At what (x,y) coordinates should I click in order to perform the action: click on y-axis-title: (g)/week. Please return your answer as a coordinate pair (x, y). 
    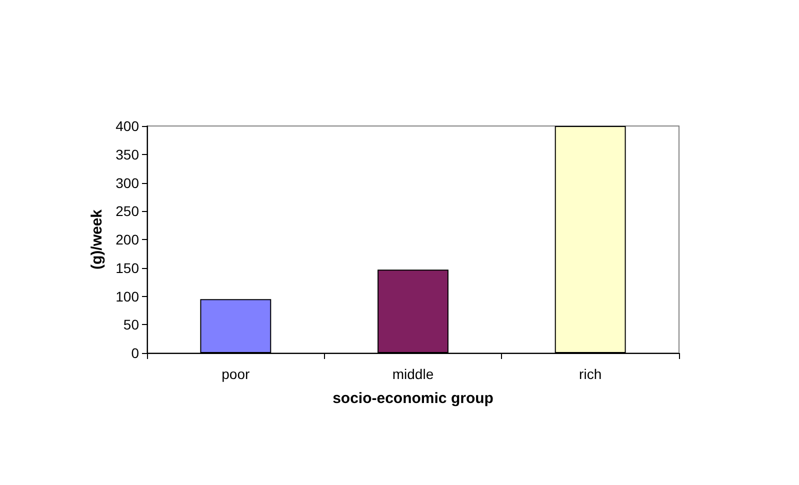
    Looking at the image, I should click on (97, 239).